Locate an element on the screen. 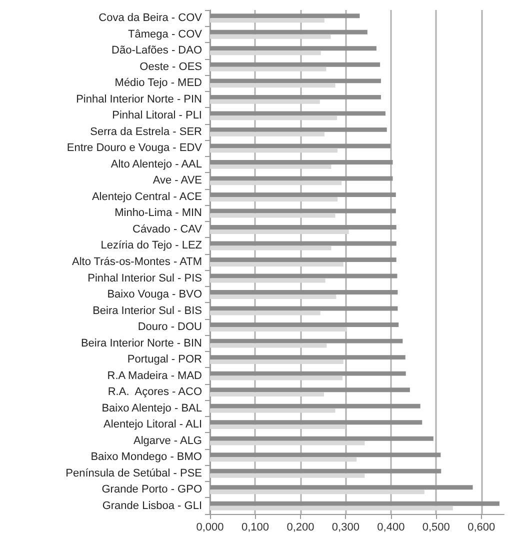 This screenshot has width=516, height=544. x-tick-label: 0,500 is located at coordinates (436, 528).